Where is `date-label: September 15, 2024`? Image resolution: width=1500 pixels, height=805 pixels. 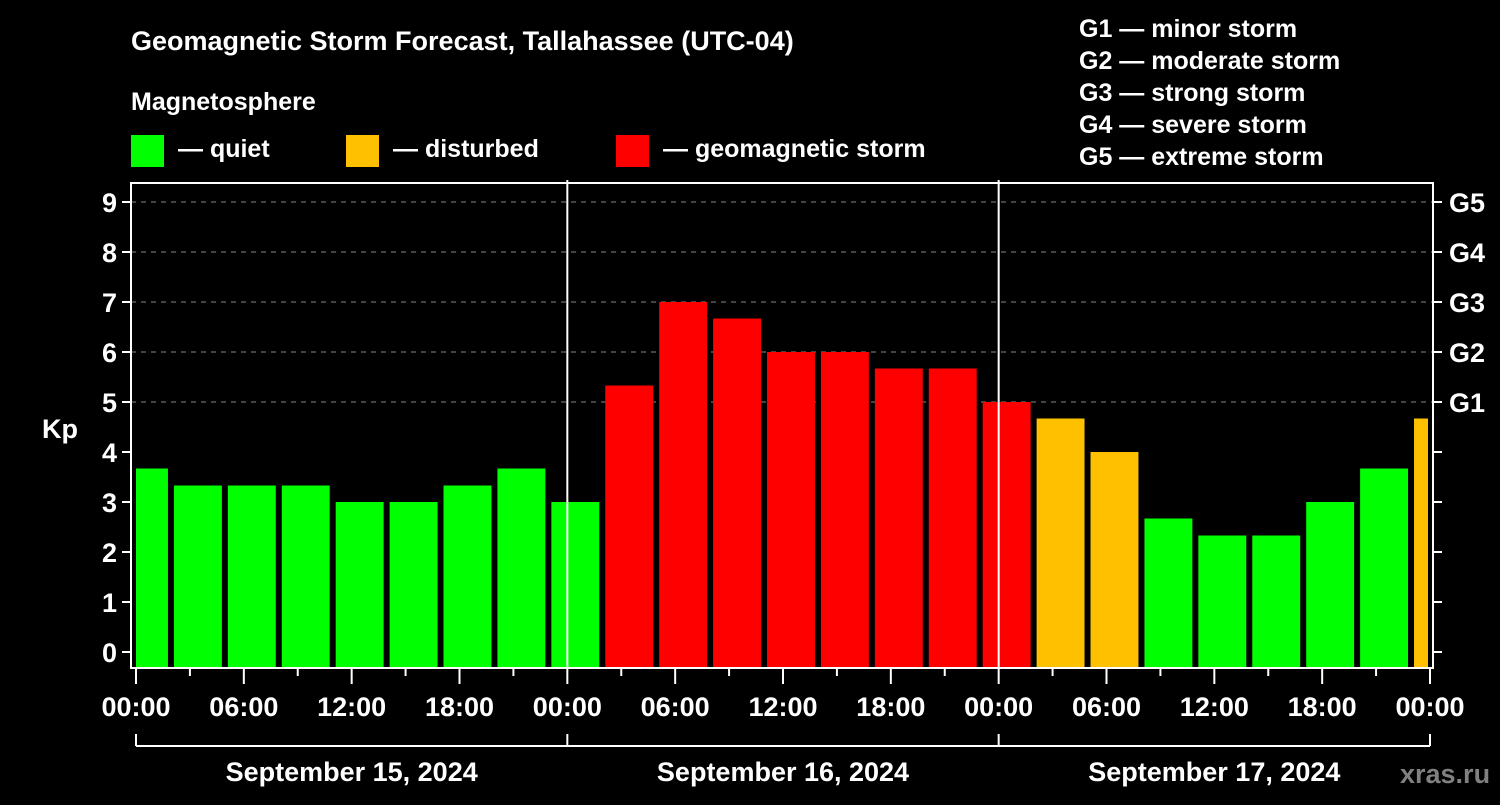 date-label: September 15, 2024 is located at coordinates (352, 772).